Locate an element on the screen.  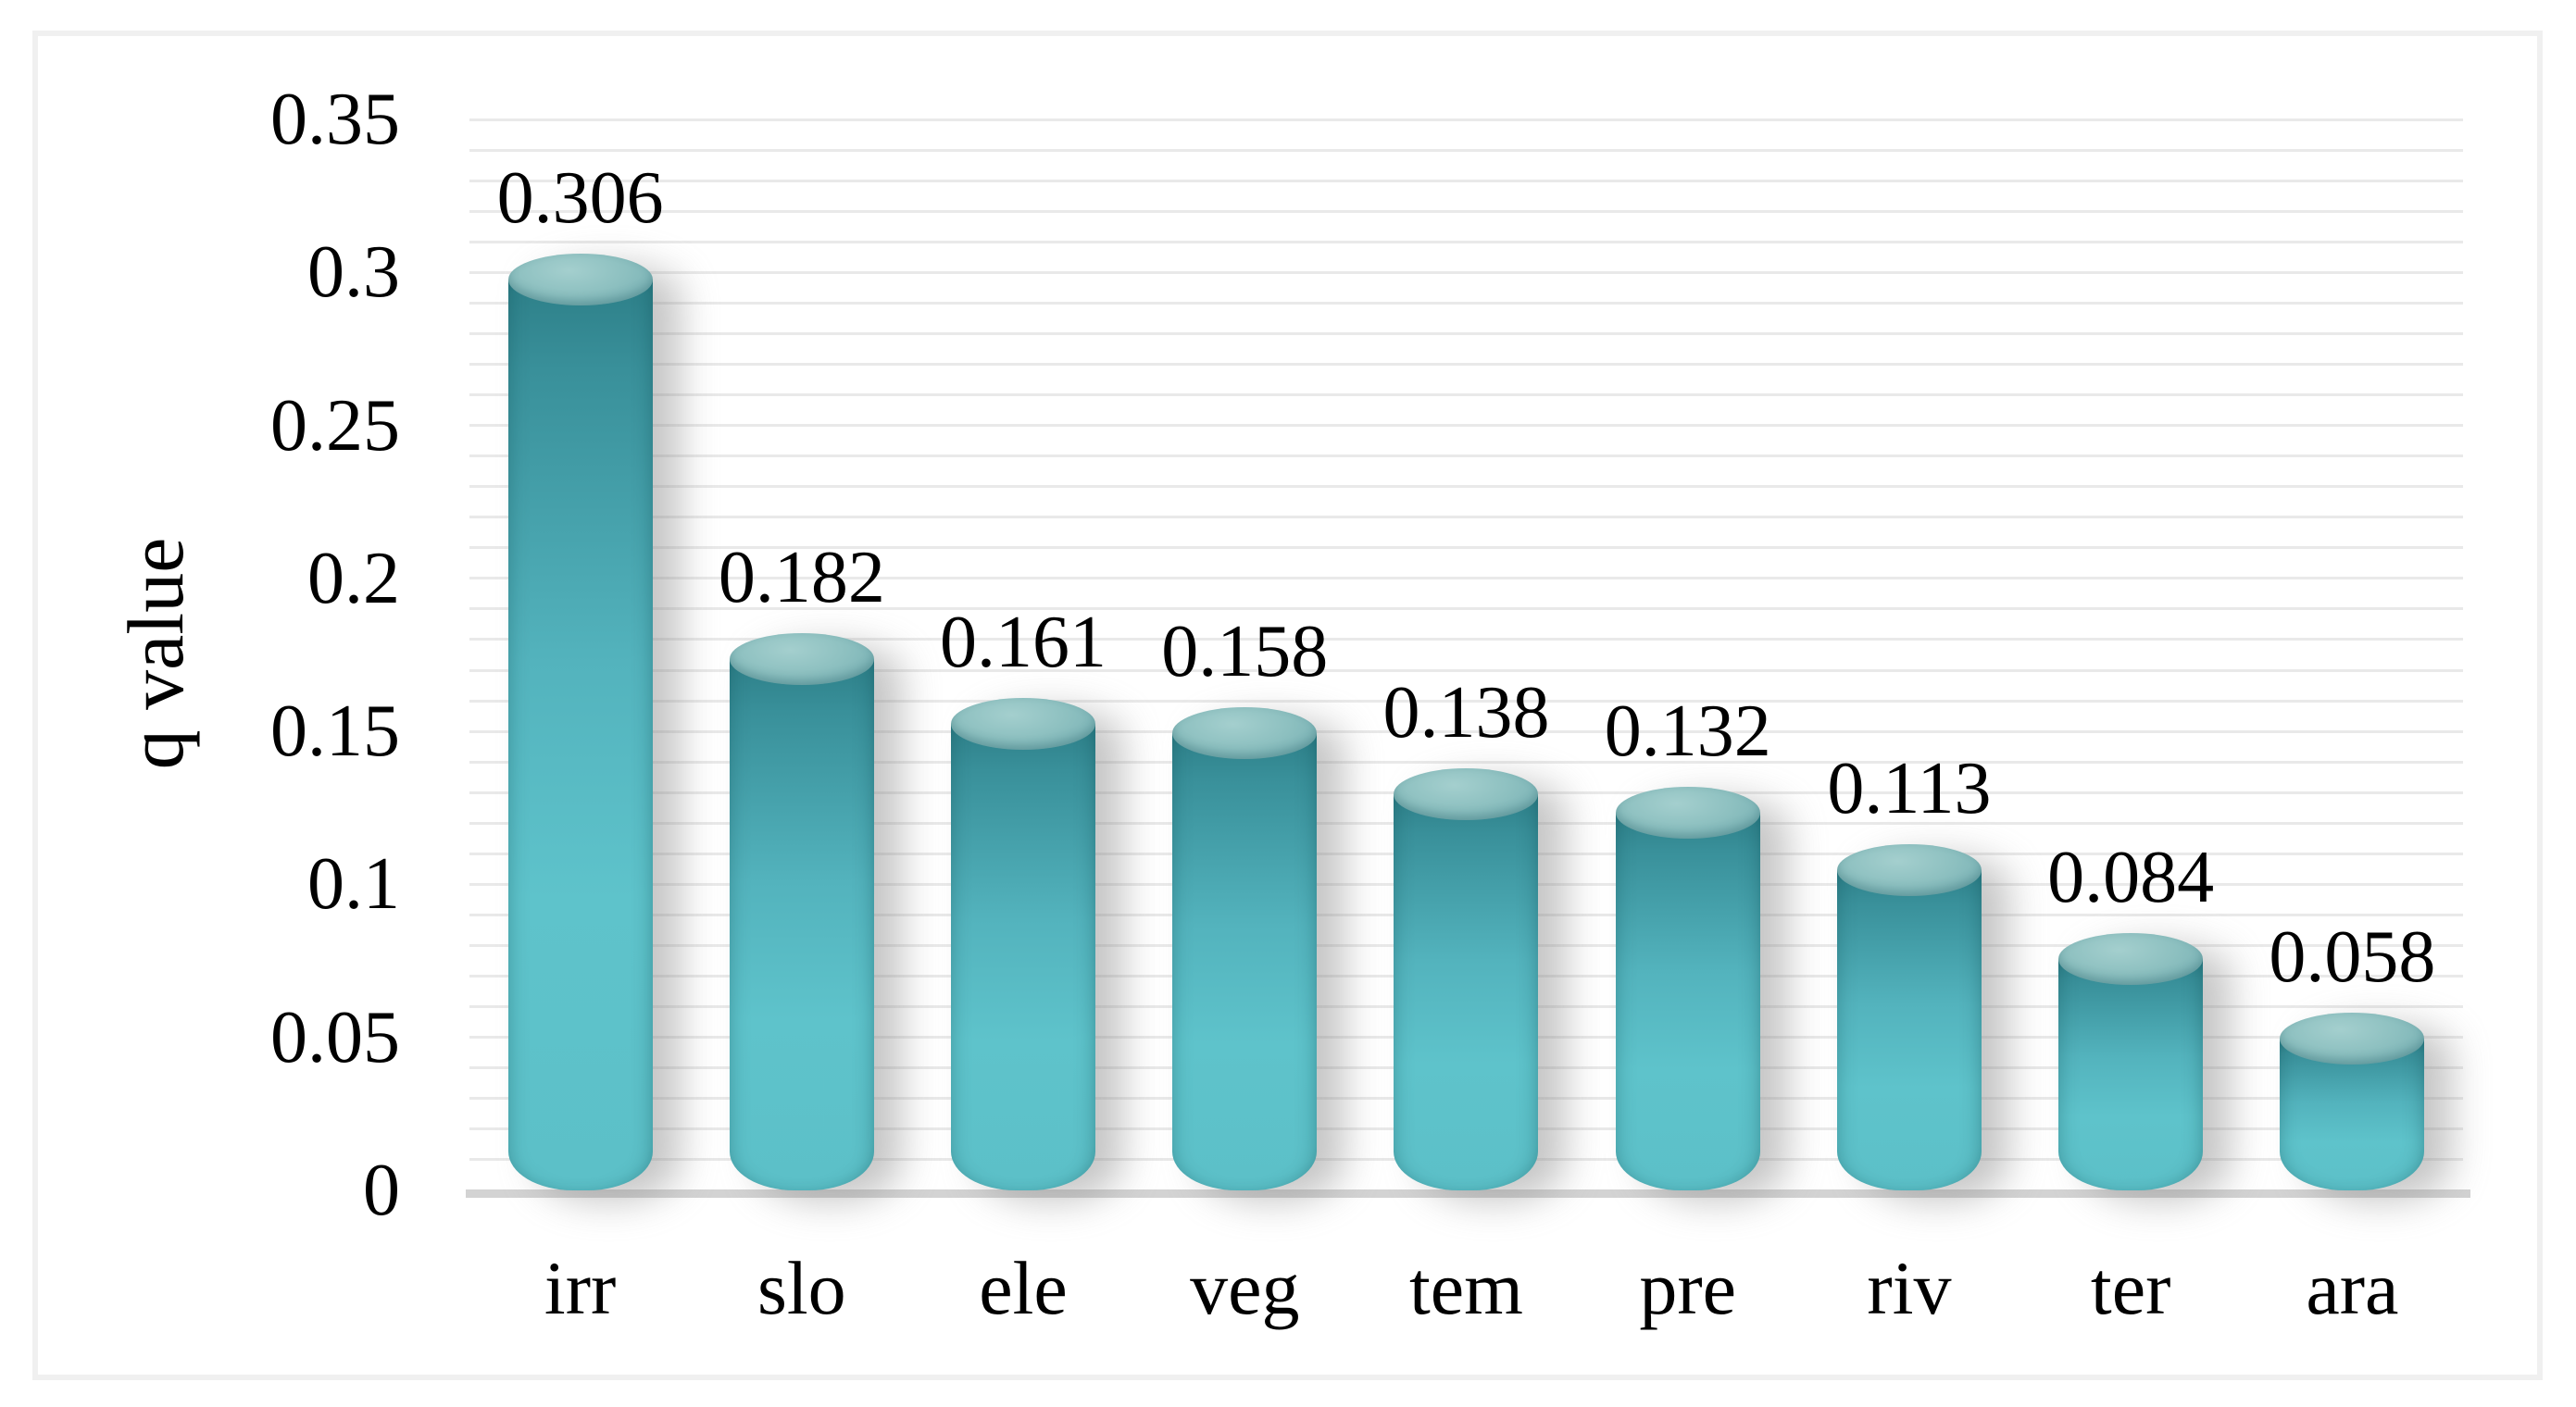
bar-slot-veg: 0.158 is located at coordinates (1245, 654).